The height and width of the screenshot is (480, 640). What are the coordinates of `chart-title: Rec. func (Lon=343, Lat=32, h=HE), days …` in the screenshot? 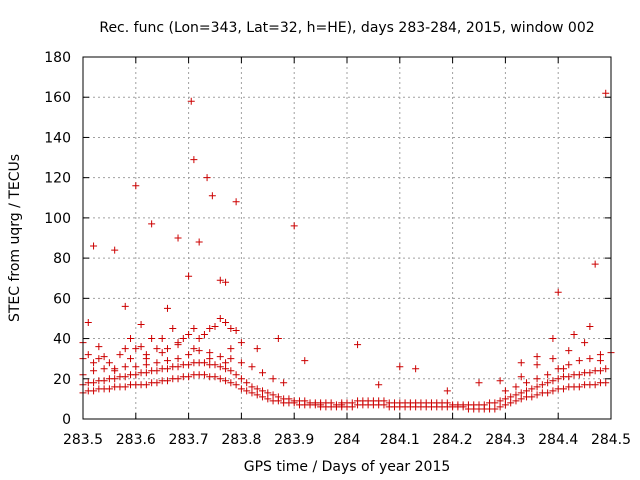 It's located at (346, 28).